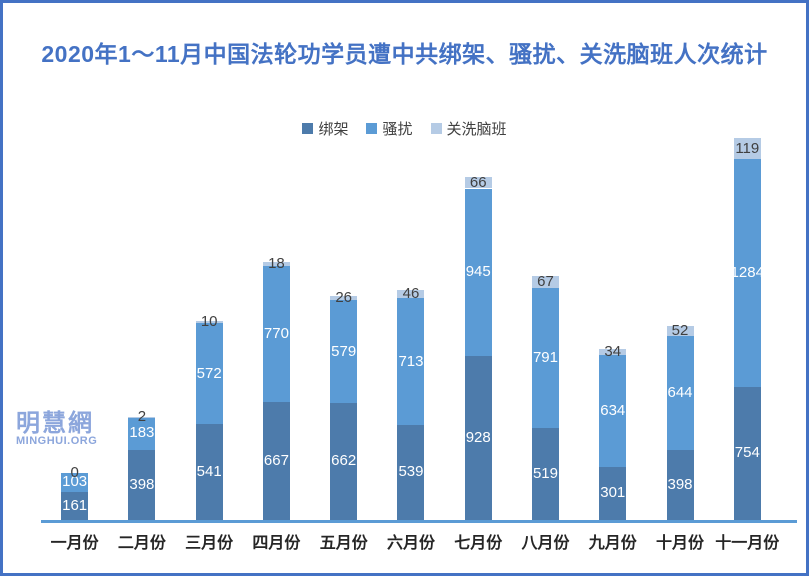 Image resolution: width=809 pixels, height=576 pixels. I want to click on stacked-bar-十月份: 398 644 52, so click(680, 421).